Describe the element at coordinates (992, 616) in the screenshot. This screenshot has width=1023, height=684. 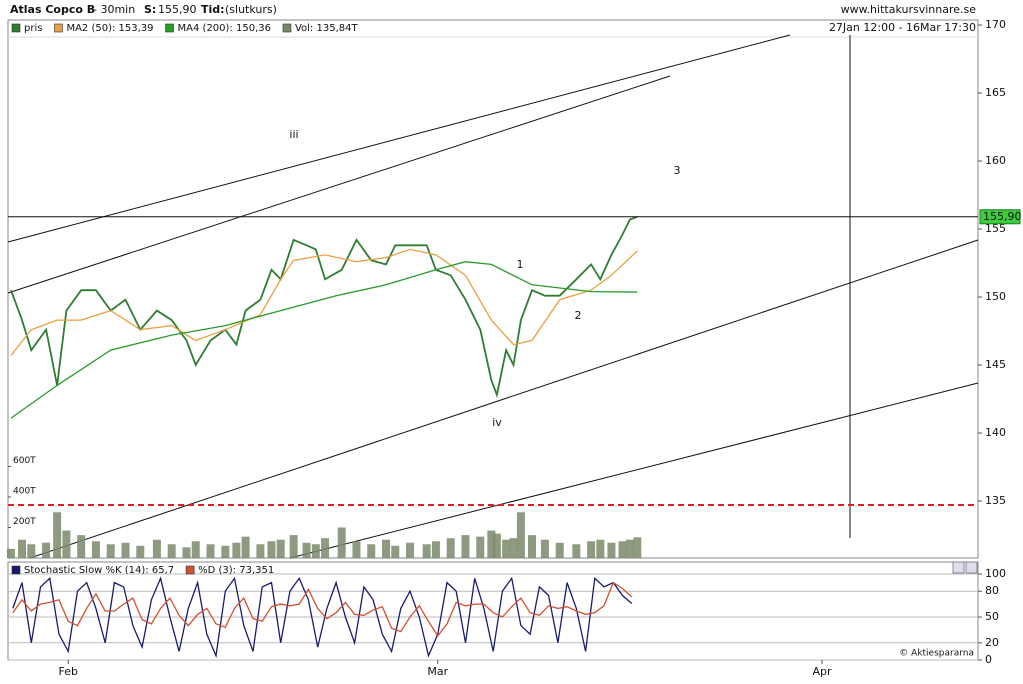
I see `y-tick-label: 50` at that location.